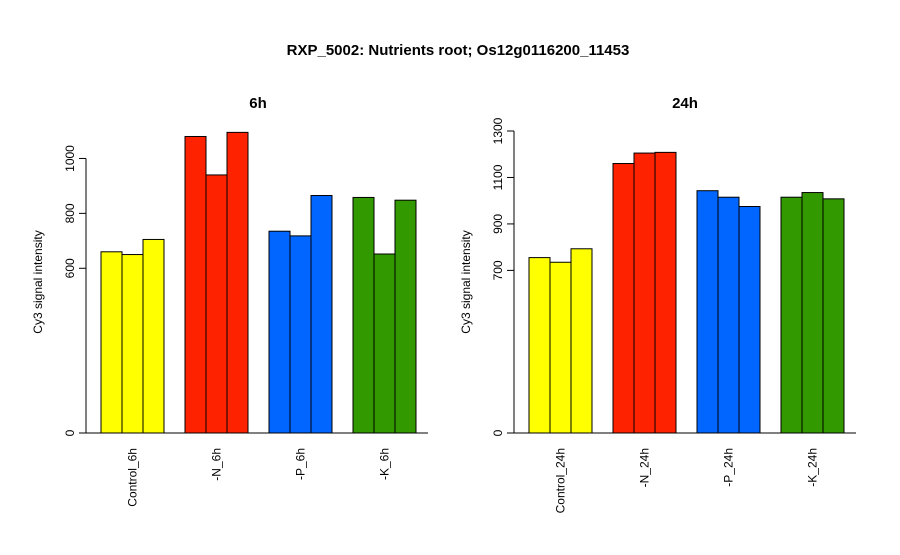  What do you see at coordinates (70, 158) in the screenshot?
I see `y-tick-label: 1000` at bounding box center [70, 158].